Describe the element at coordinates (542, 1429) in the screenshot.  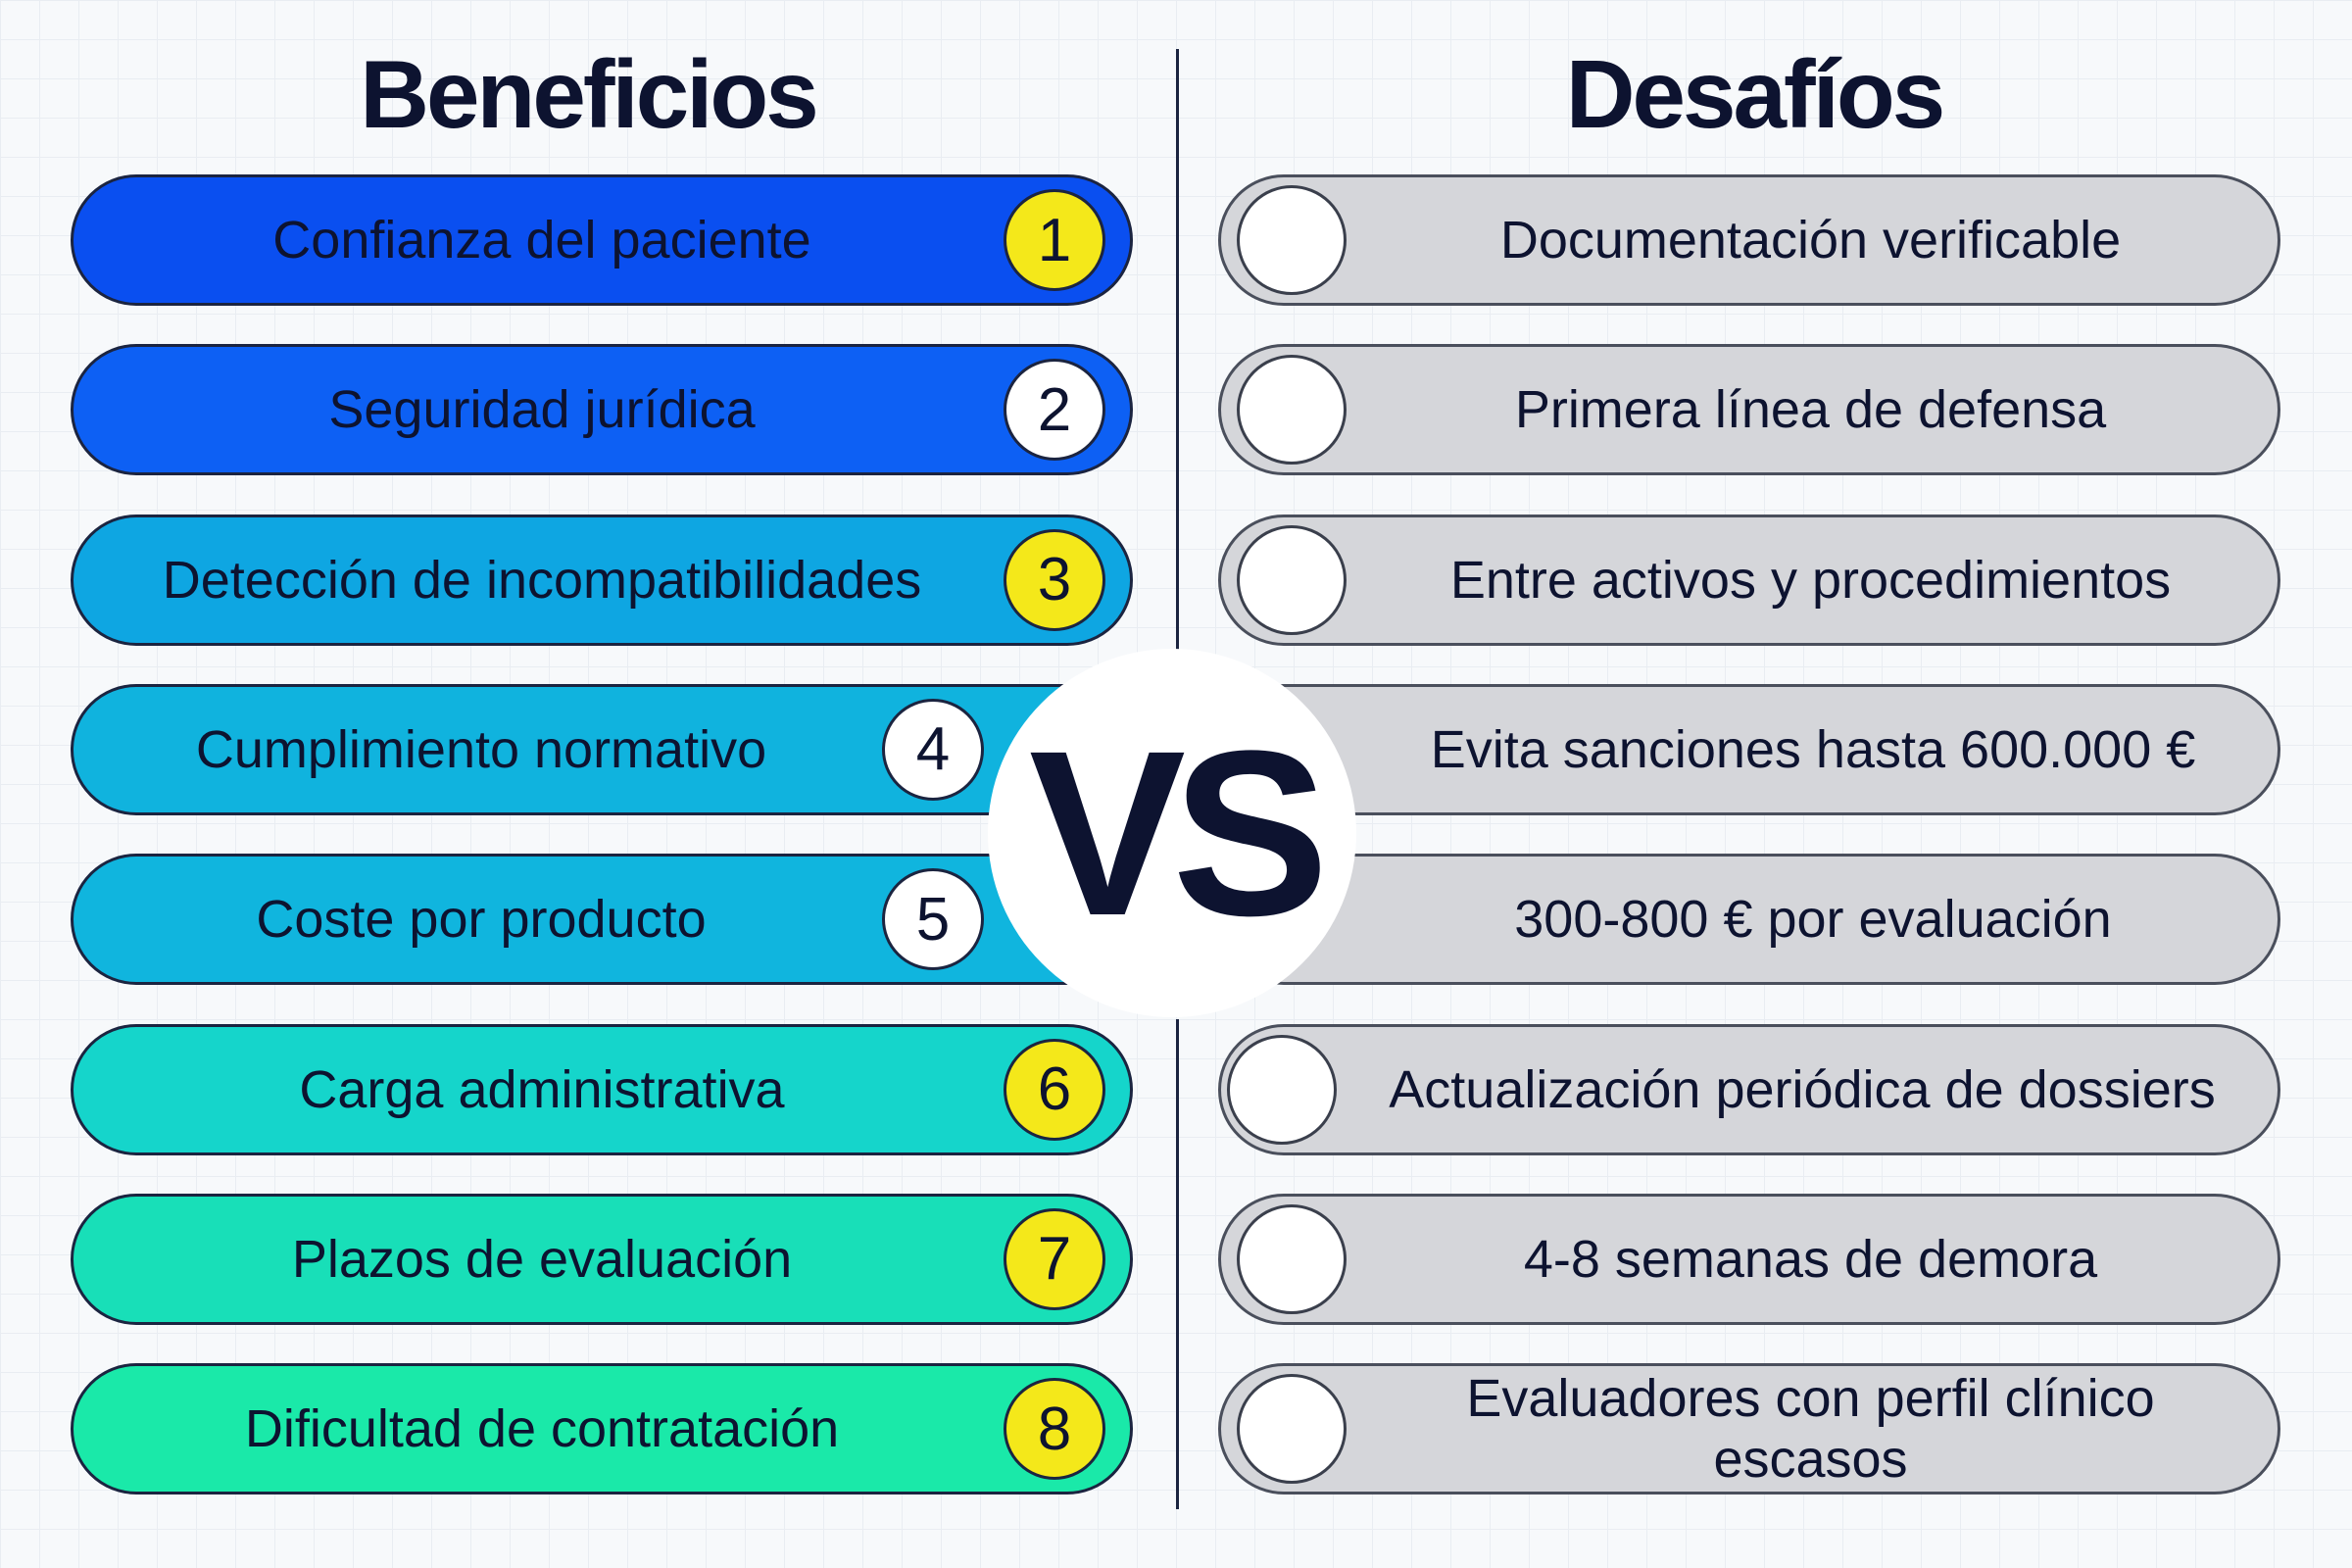
I see `benefit-label: Dificultad de contratación` at that location.